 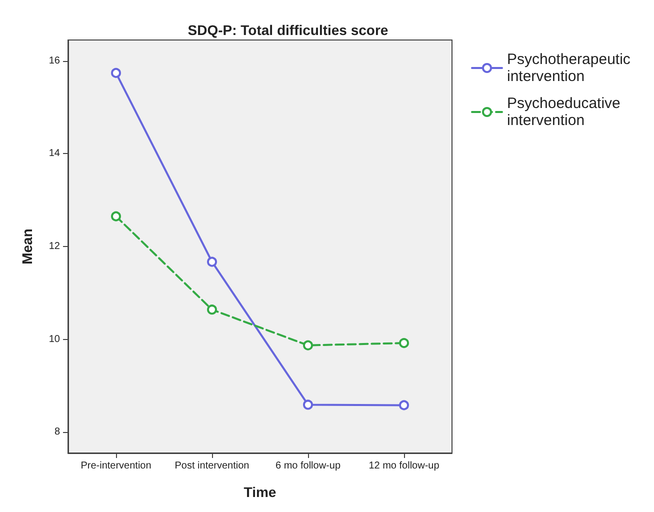 What do you see at coordinates (54, 339) in the screenshot?
I see `y-tick-label: 10` at bounding box center [54, 339].